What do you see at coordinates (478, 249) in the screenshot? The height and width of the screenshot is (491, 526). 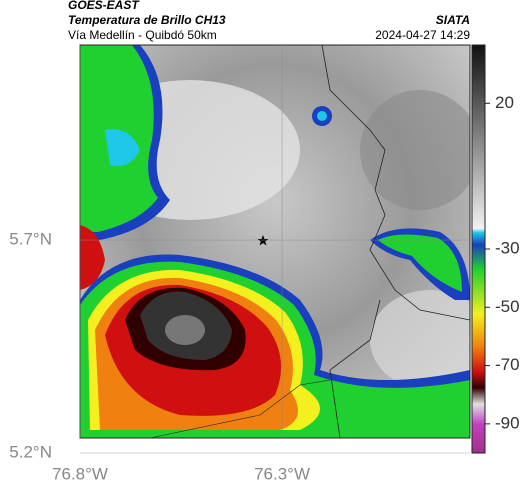 I see `colorbar` at bounding box center [478, 249].